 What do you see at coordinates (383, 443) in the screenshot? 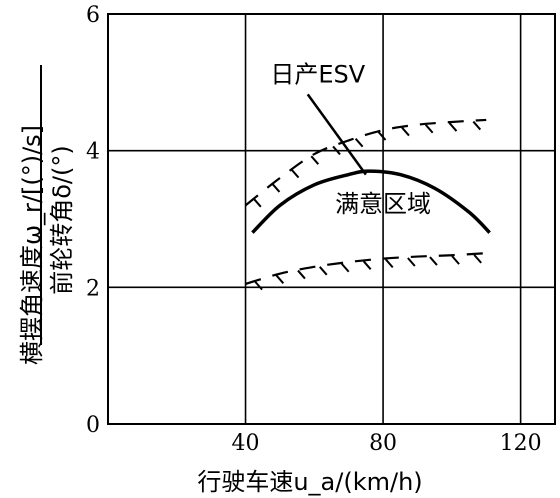
I see `x-tick-label: 80` at bounding box center [383, 443].